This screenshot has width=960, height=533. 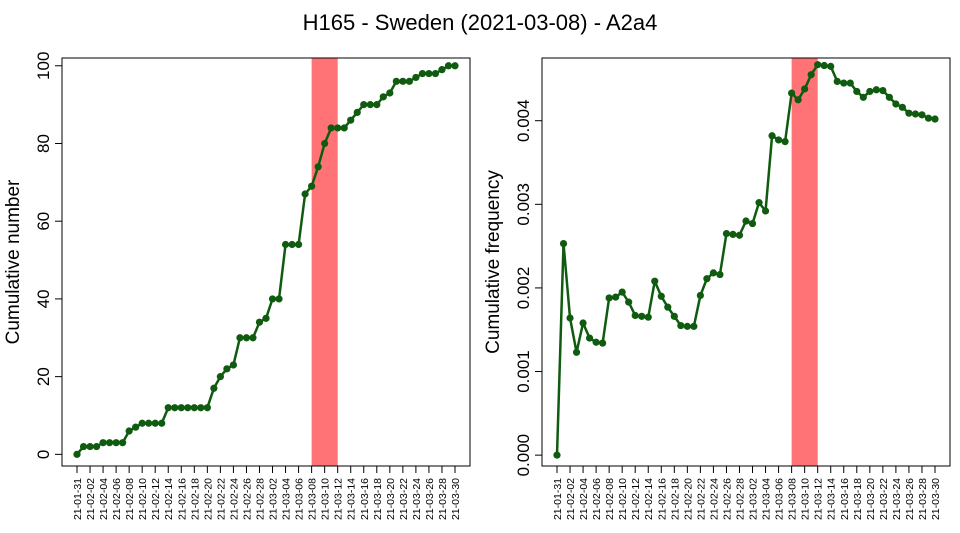 What do you see at coordinates (523, 120) in the screenshot?
I see `y-tick-label: 0.004` at bounding box center [523, 120].